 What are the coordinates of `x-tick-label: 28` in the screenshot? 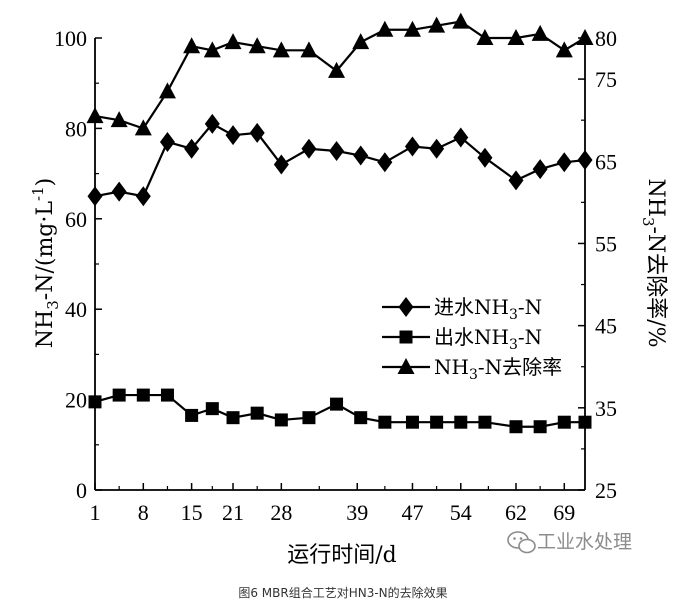 It's located at (281, 512).